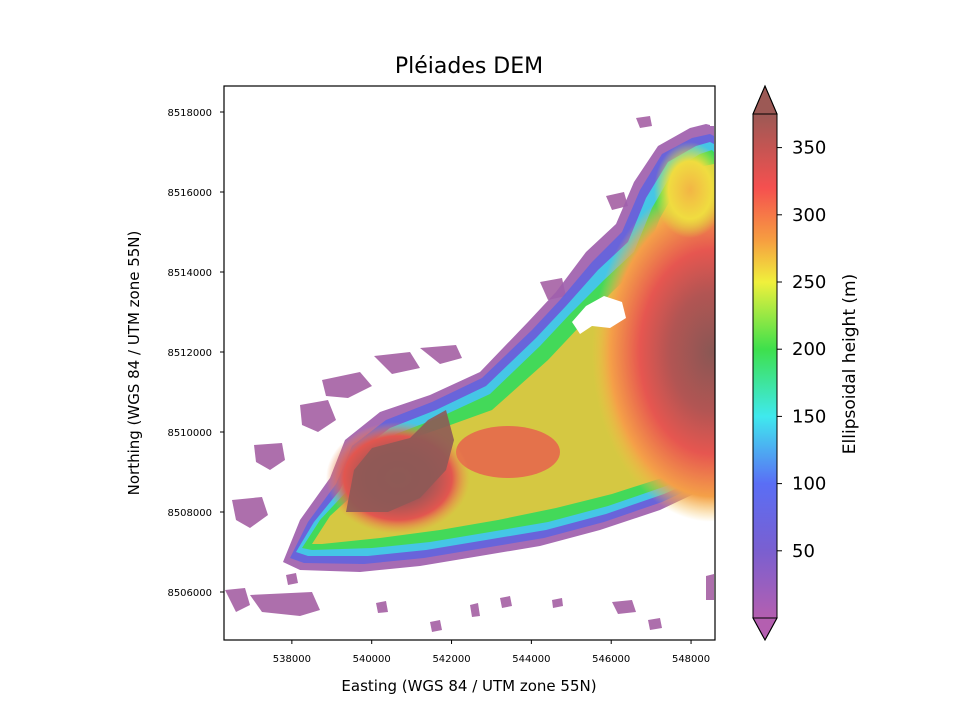  What do you see at coordinates (599, 315) in the screenshot?
I see `no-data-patch` at bounding box center [599, 315].